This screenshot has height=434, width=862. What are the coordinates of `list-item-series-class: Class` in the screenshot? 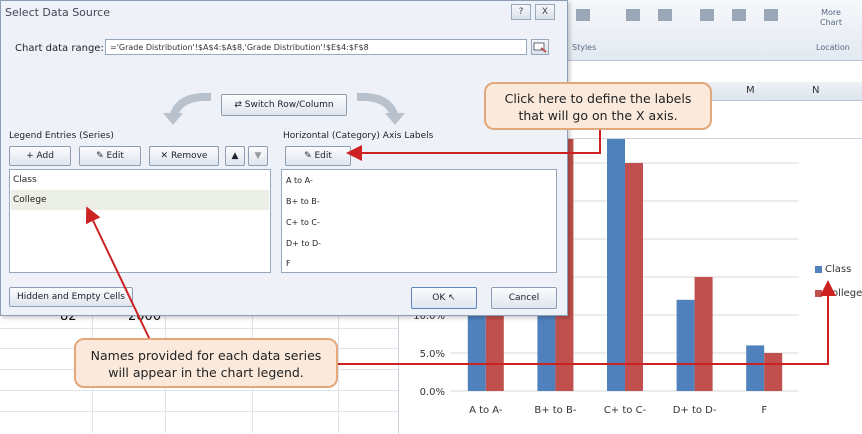 It's located at (25, 180).